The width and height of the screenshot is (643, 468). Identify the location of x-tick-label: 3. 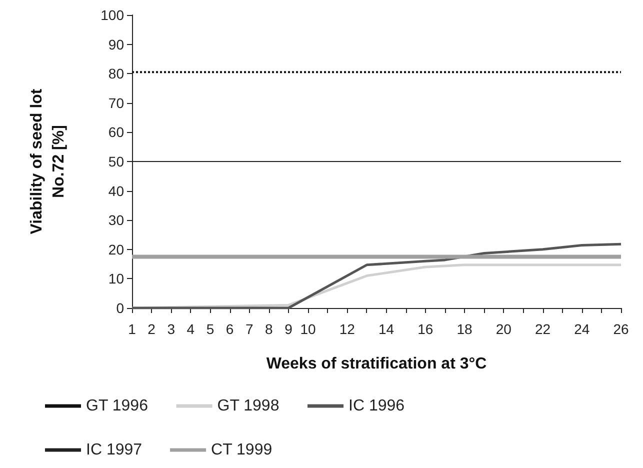
(171, 329).